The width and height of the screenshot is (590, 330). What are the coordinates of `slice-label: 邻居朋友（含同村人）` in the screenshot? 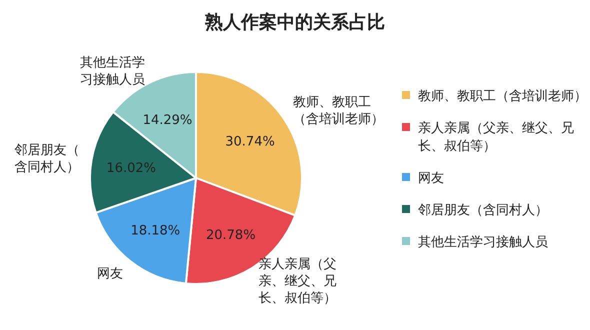 It's located at (47, 159).